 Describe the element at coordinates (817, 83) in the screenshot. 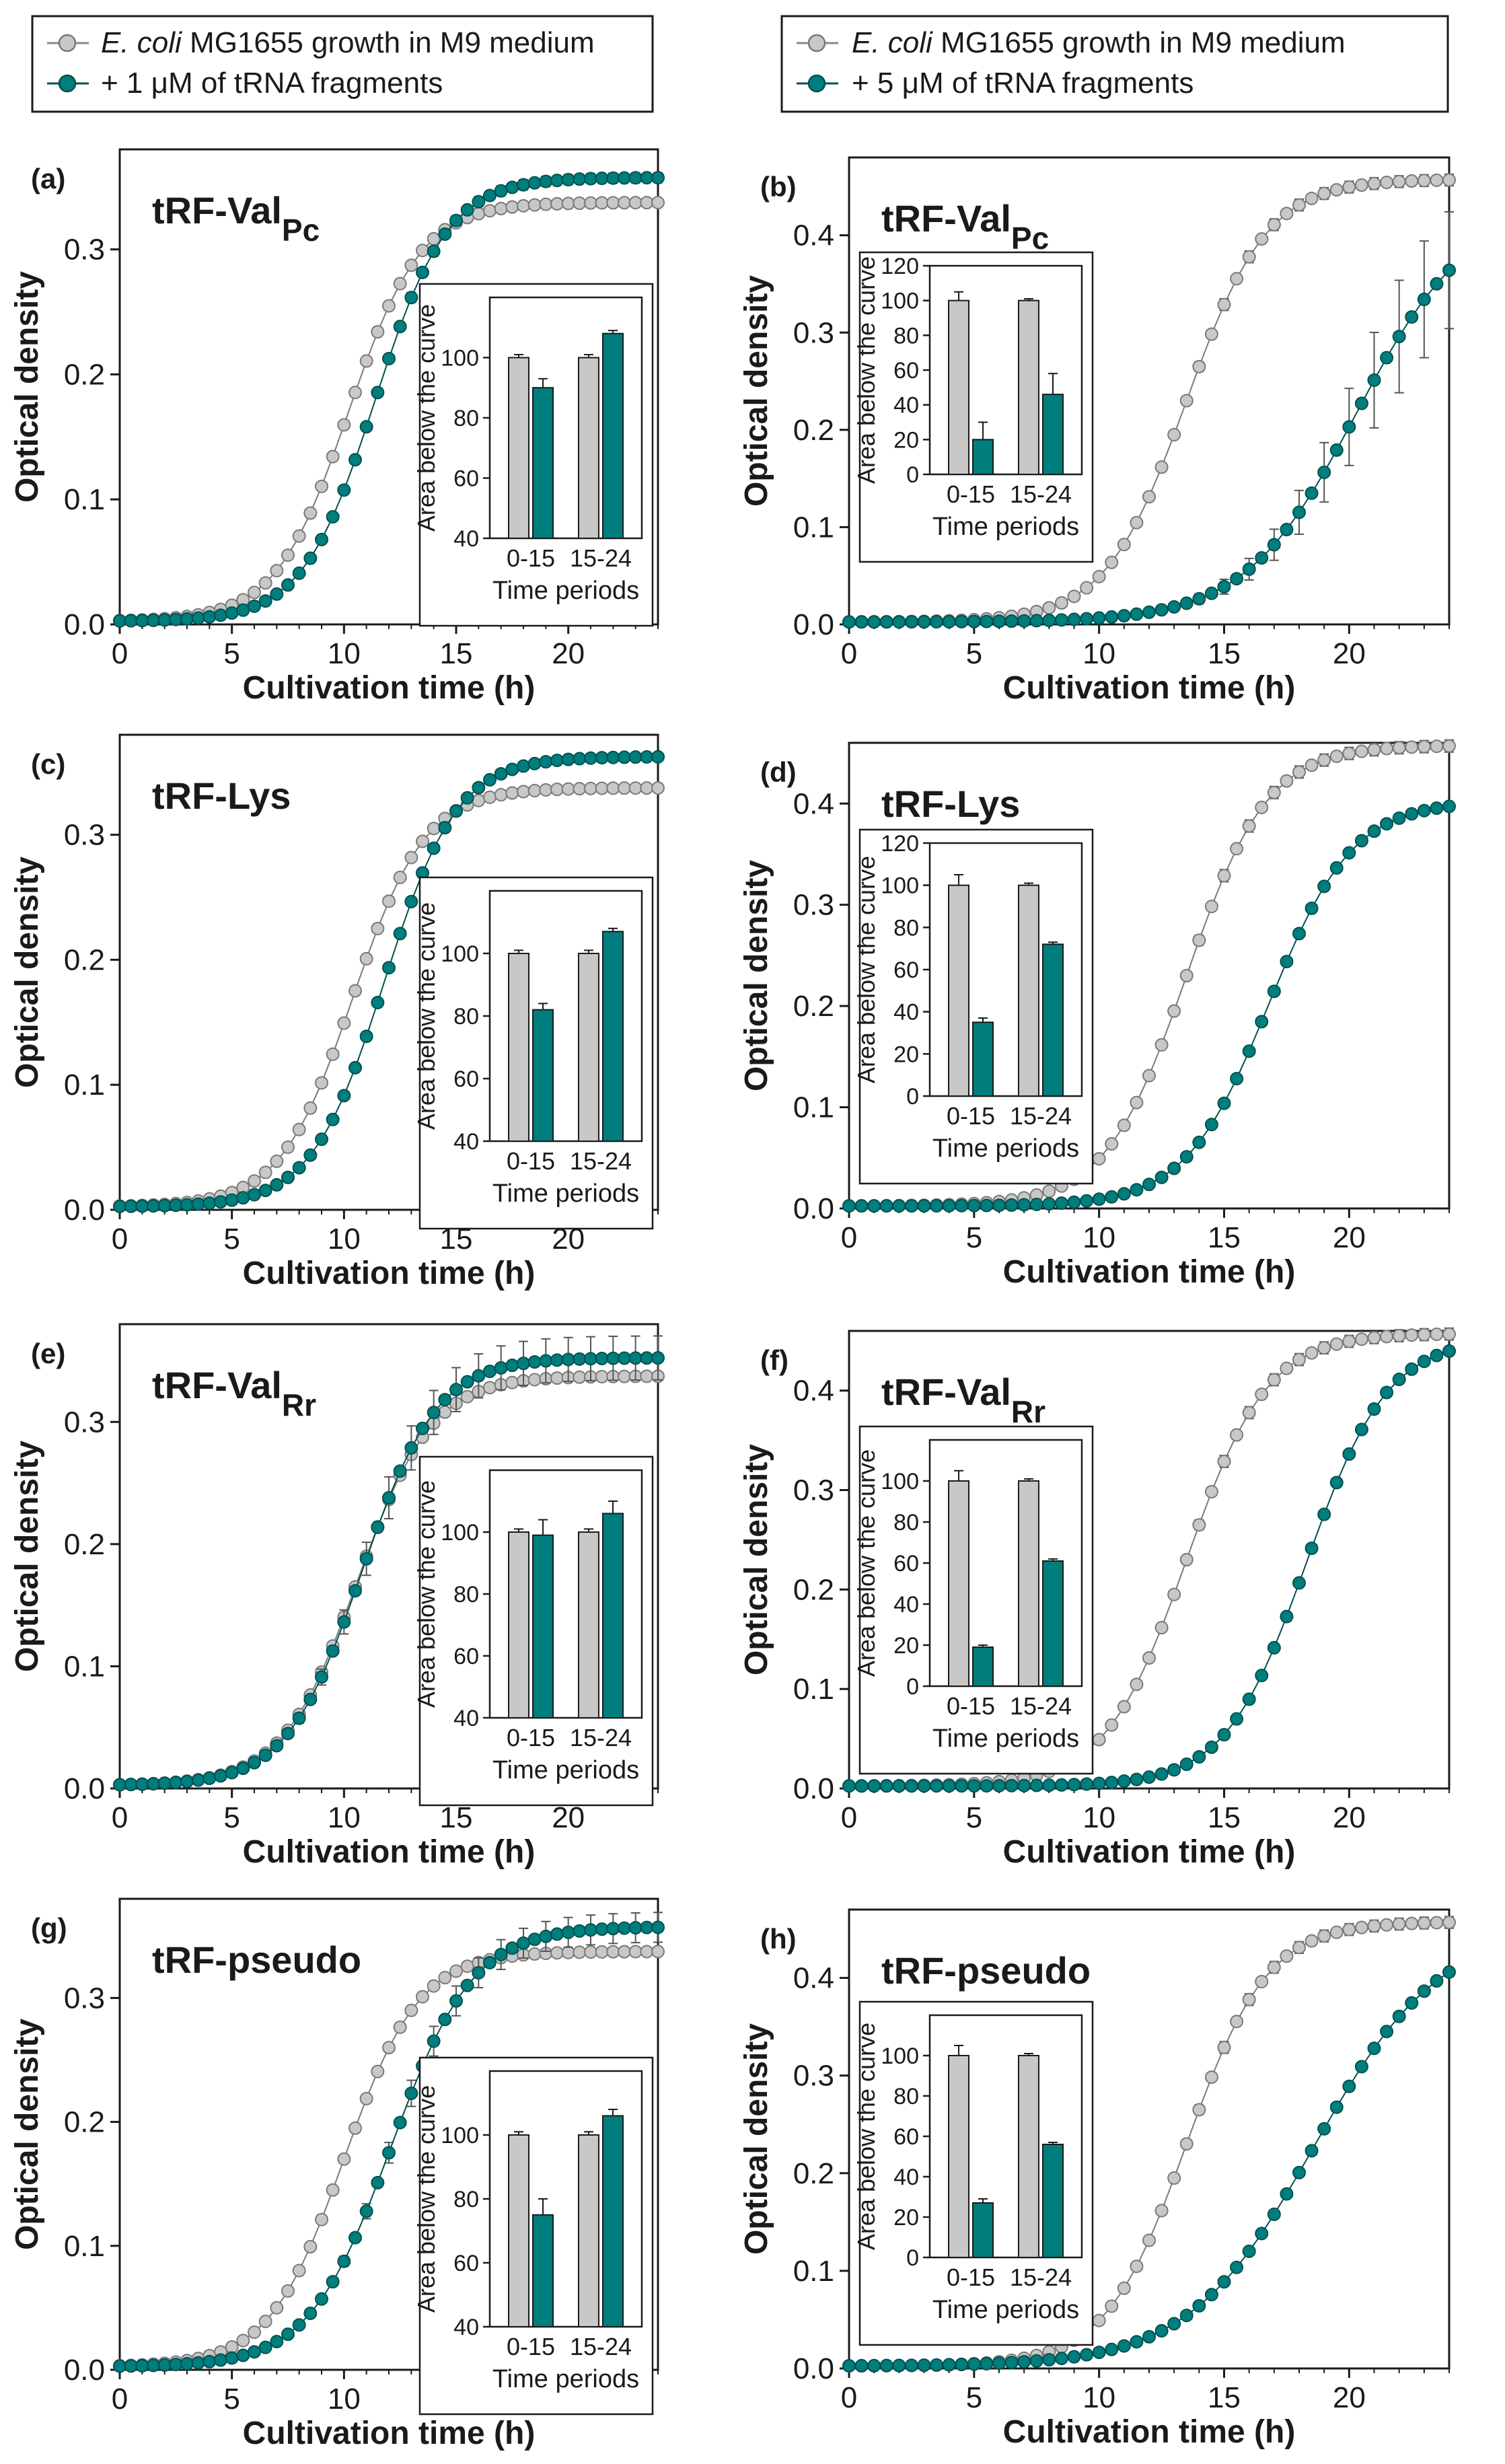

I see `legend-treated-marker` at that location.